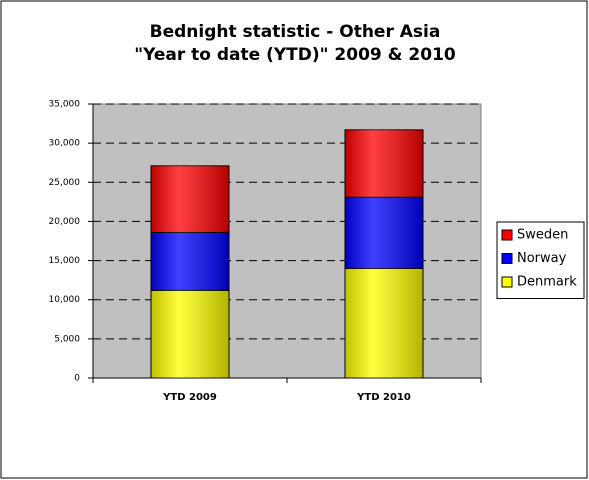 The image size is (589, 480). Describe the element at coordinates (65, 222) in the screenshot. I see `y-tick-label: 20,000` at that location.